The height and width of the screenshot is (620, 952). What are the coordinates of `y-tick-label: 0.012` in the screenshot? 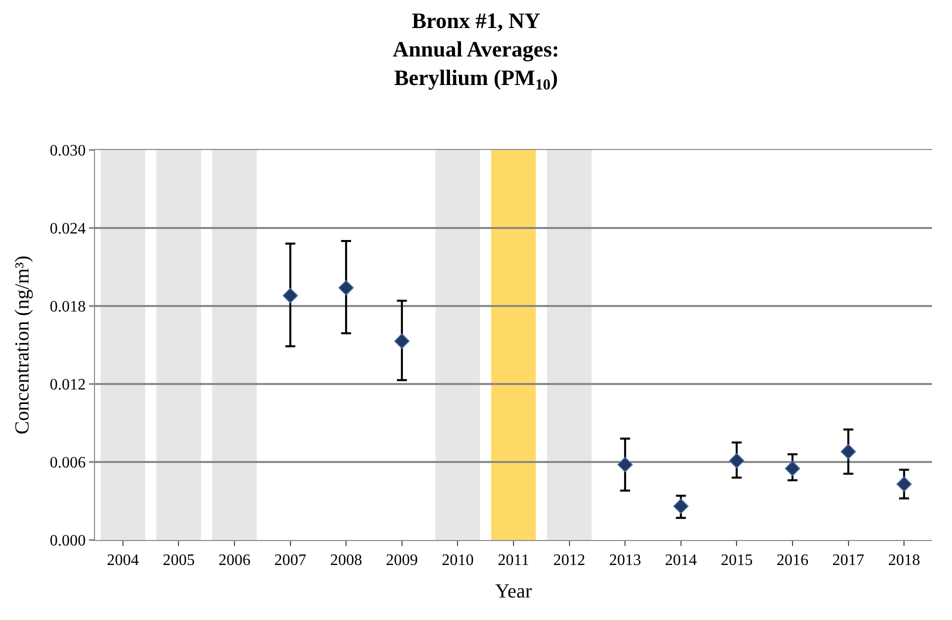 It's located at (68, 385).